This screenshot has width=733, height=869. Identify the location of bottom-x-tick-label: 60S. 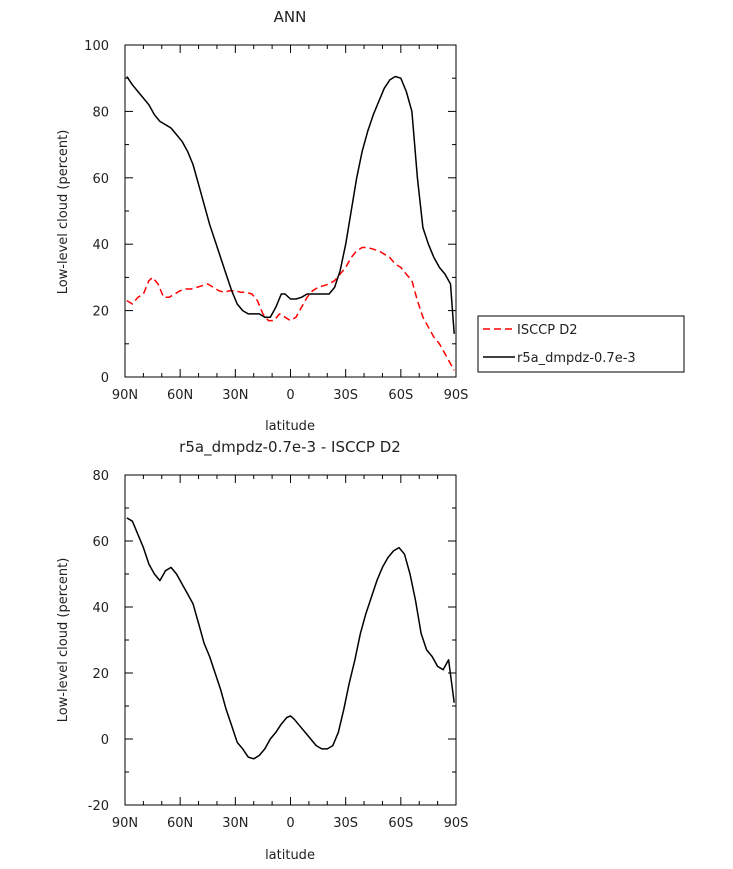
(400, 823).